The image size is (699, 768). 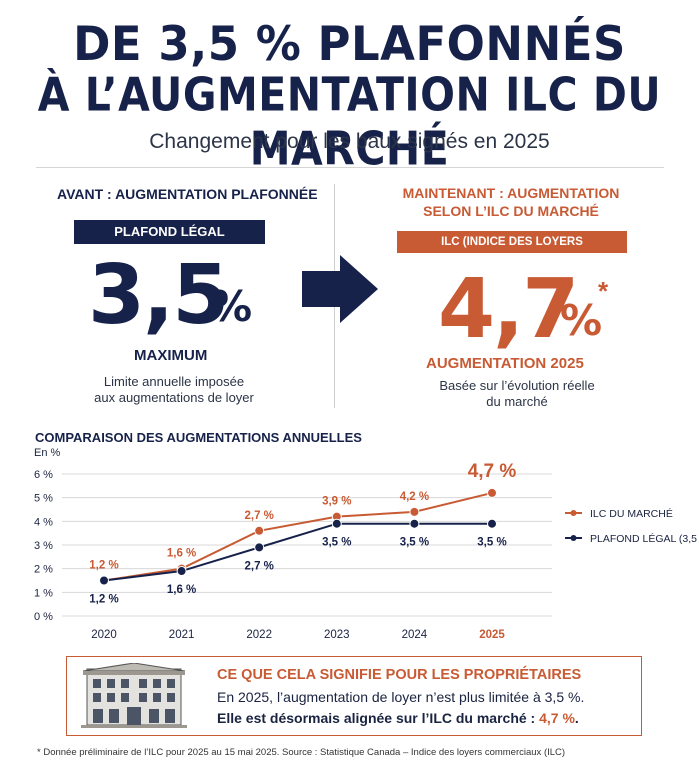 What do you see at coordinates (134, 695) in the screenshot?
I see `building-icon` at bounding box center [134, 695].